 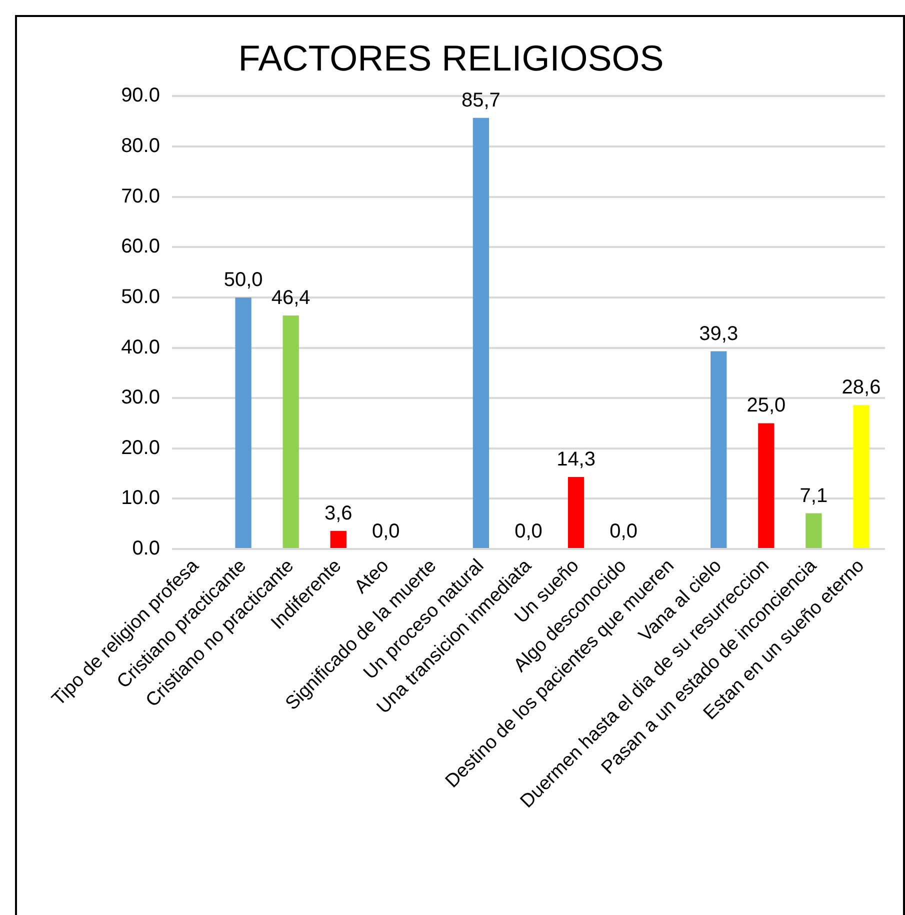 I want to click on chart-title: FACTORES RELIGIOSOS, so click(x=451, y=58).